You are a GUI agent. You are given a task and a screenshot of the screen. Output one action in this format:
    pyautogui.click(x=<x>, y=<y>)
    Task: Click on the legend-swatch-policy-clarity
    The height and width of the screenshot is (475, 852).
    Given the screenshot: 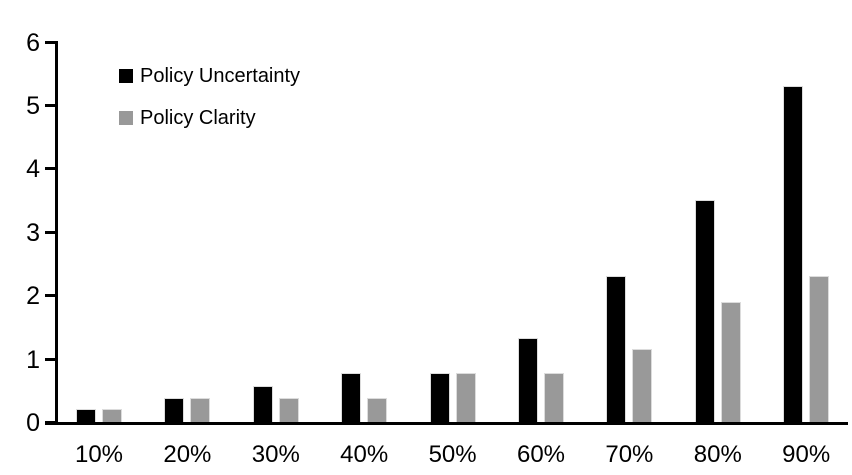 What is the action you would take?
    pyautogui.click(x=126, y=118)
    